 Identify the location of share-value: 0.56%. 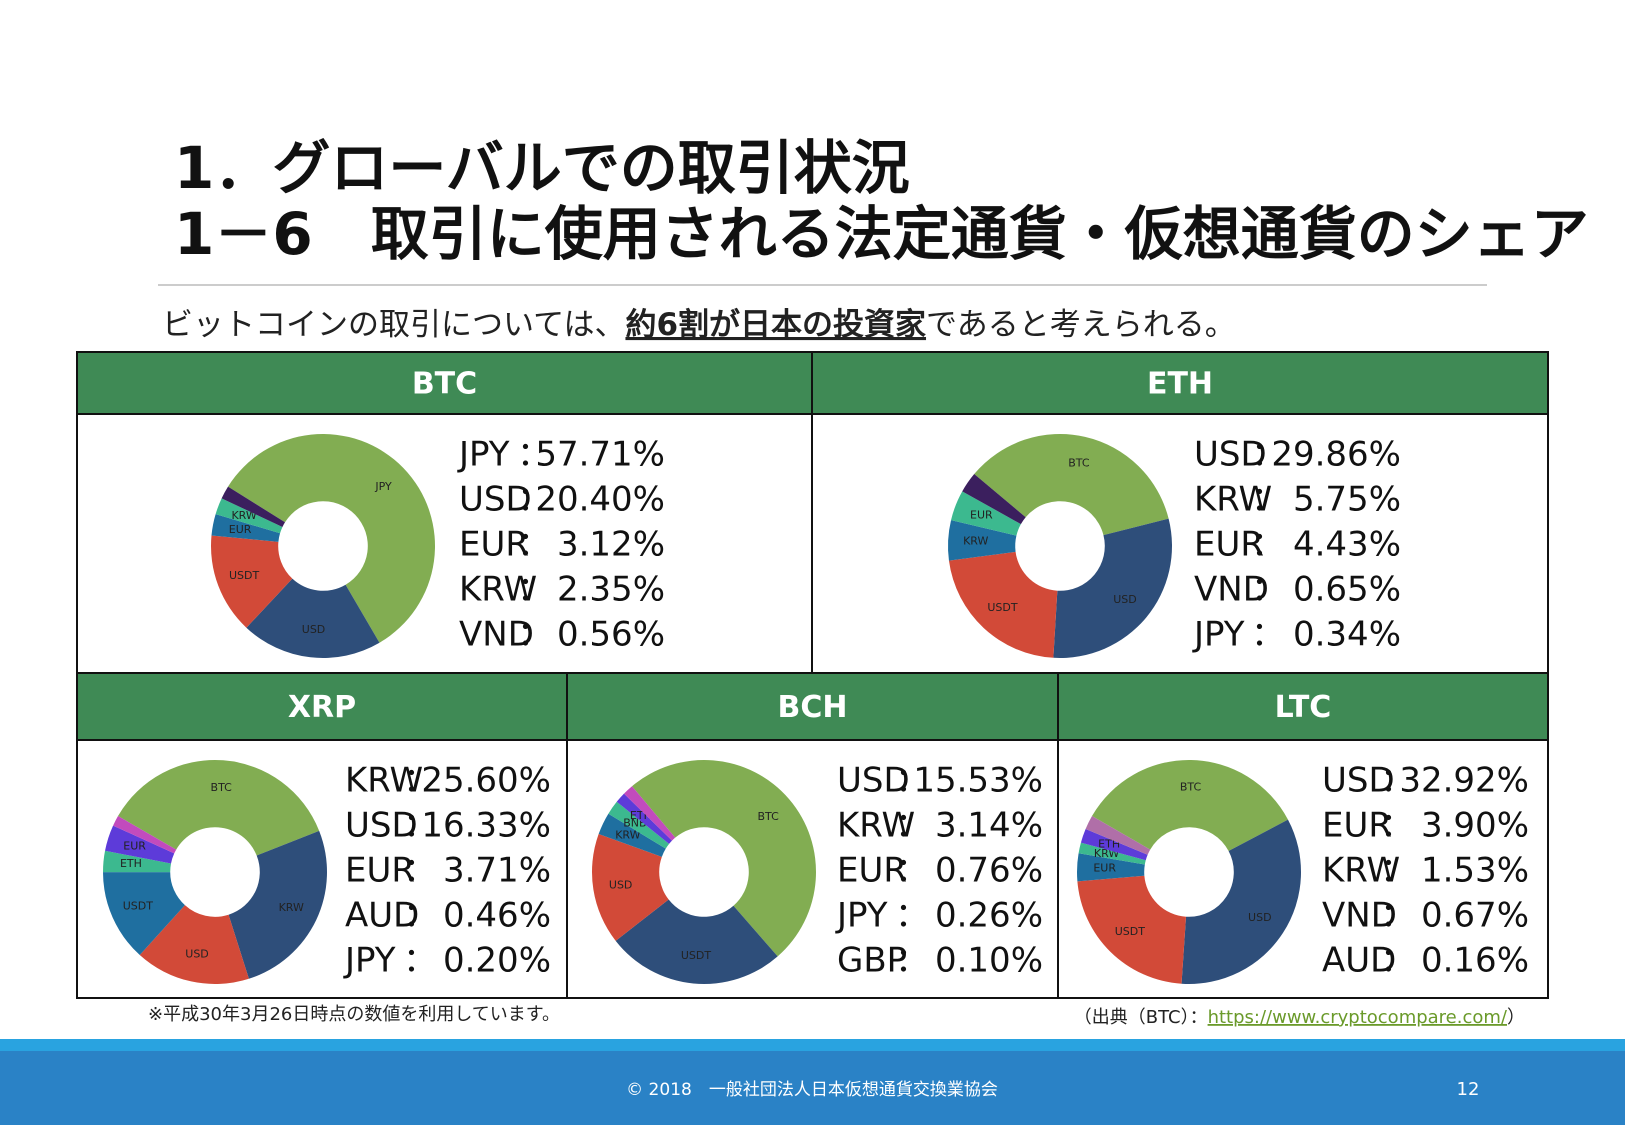
(611, 635).